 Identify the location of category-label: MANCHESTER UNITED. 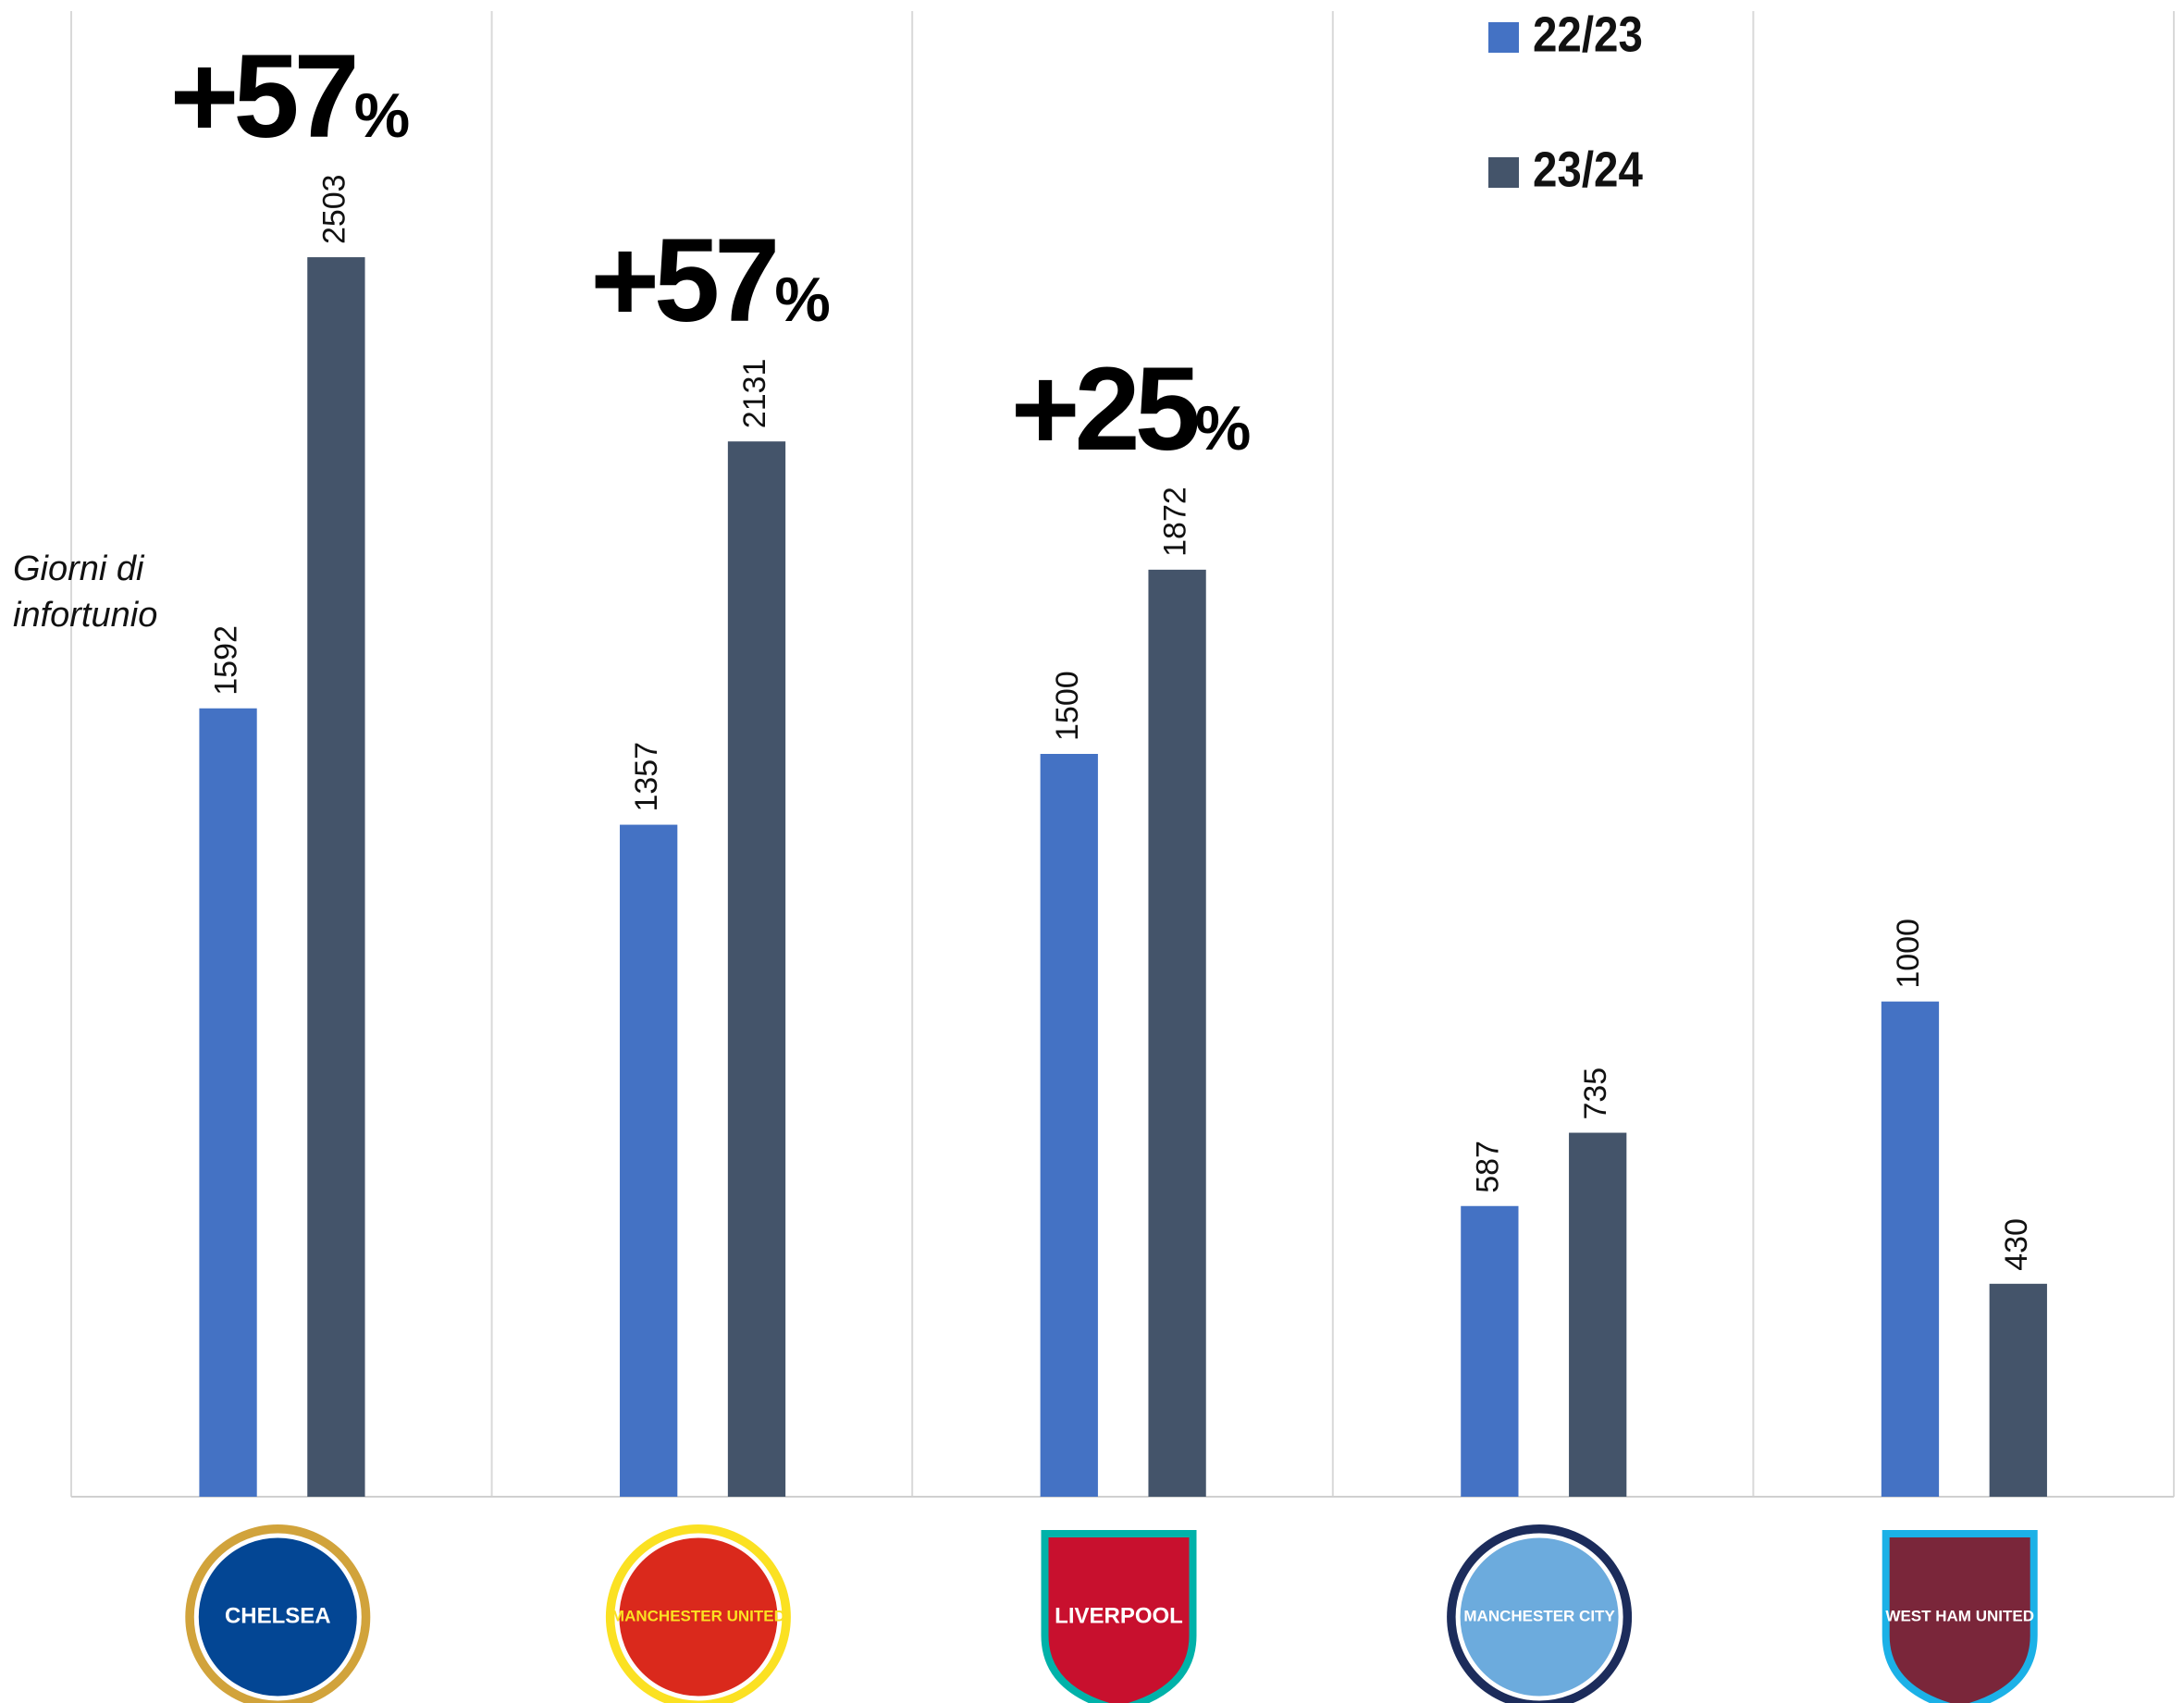
(698, 1615).